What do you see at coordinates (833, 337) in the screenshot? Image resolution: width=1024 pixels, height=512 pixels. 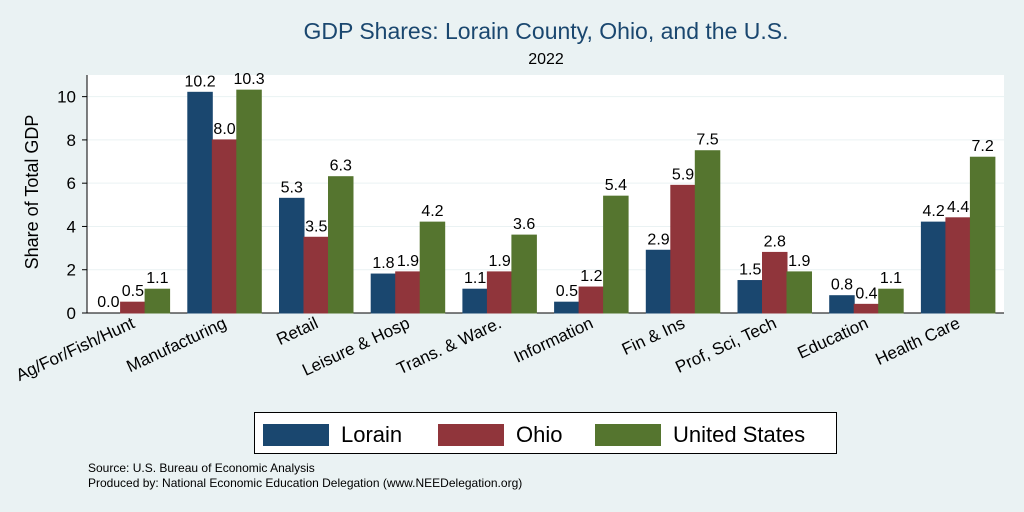 I see `x-tick-label: Education` at bounding box center [833, 337].